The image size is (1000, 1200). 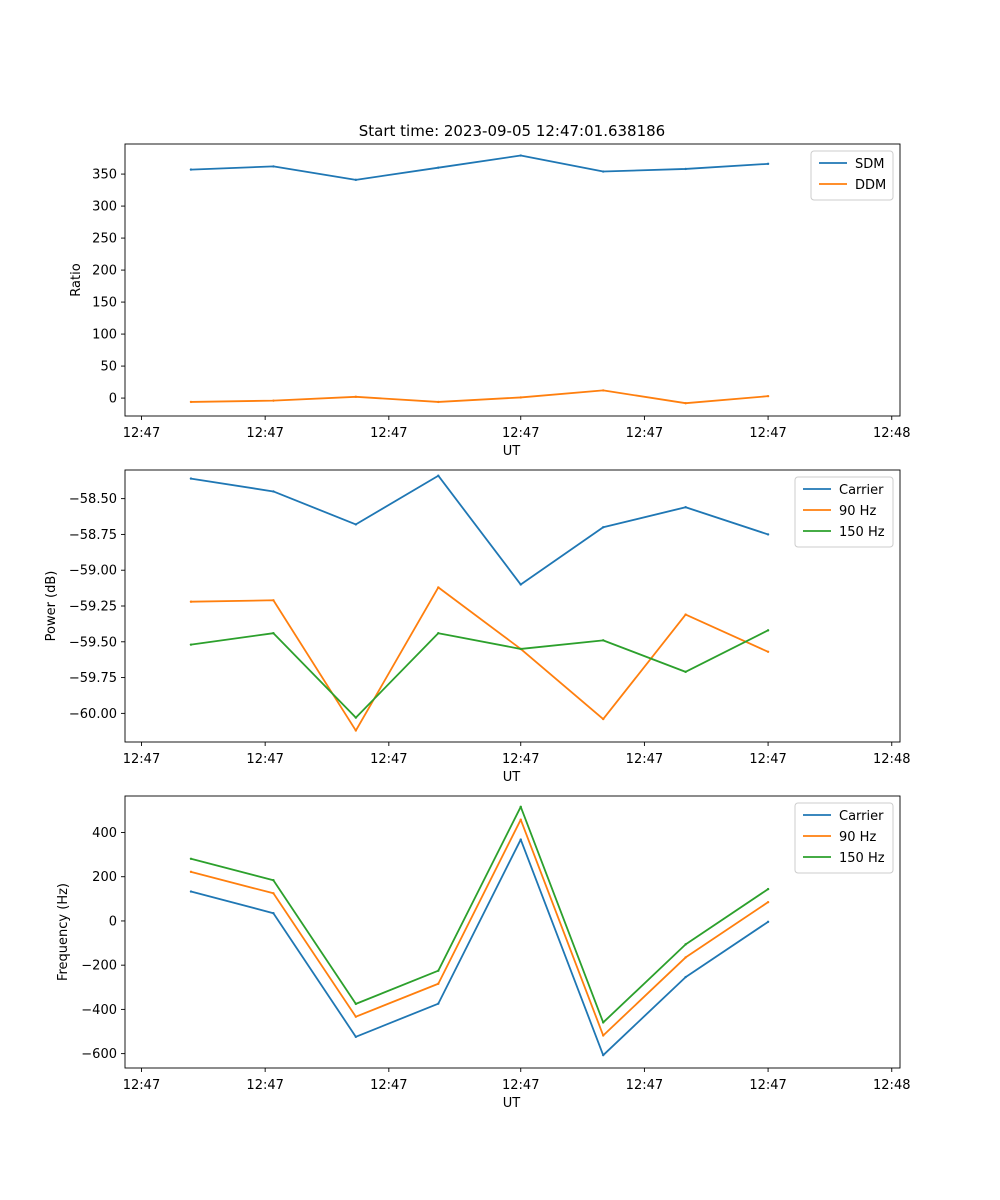 What do you see at coordinates (104, 303) in the screenshot?
I see `y-tick-label: 150` at bounding box center [104, 303].